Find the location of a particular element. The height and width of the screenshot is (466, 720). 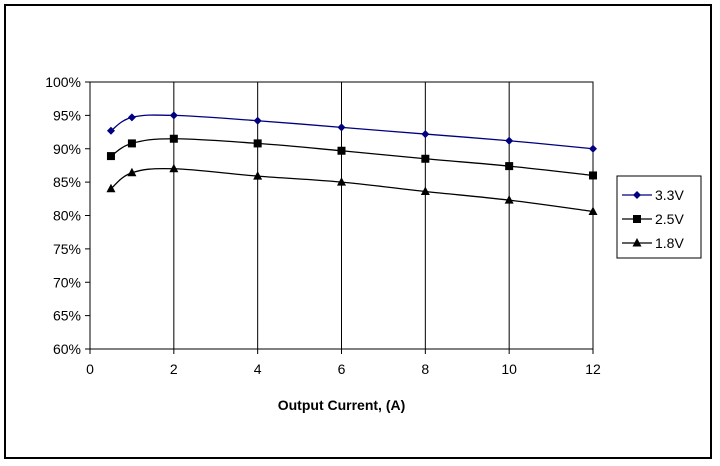

x-tick-label: 8 is located at coordinates (425, 369).